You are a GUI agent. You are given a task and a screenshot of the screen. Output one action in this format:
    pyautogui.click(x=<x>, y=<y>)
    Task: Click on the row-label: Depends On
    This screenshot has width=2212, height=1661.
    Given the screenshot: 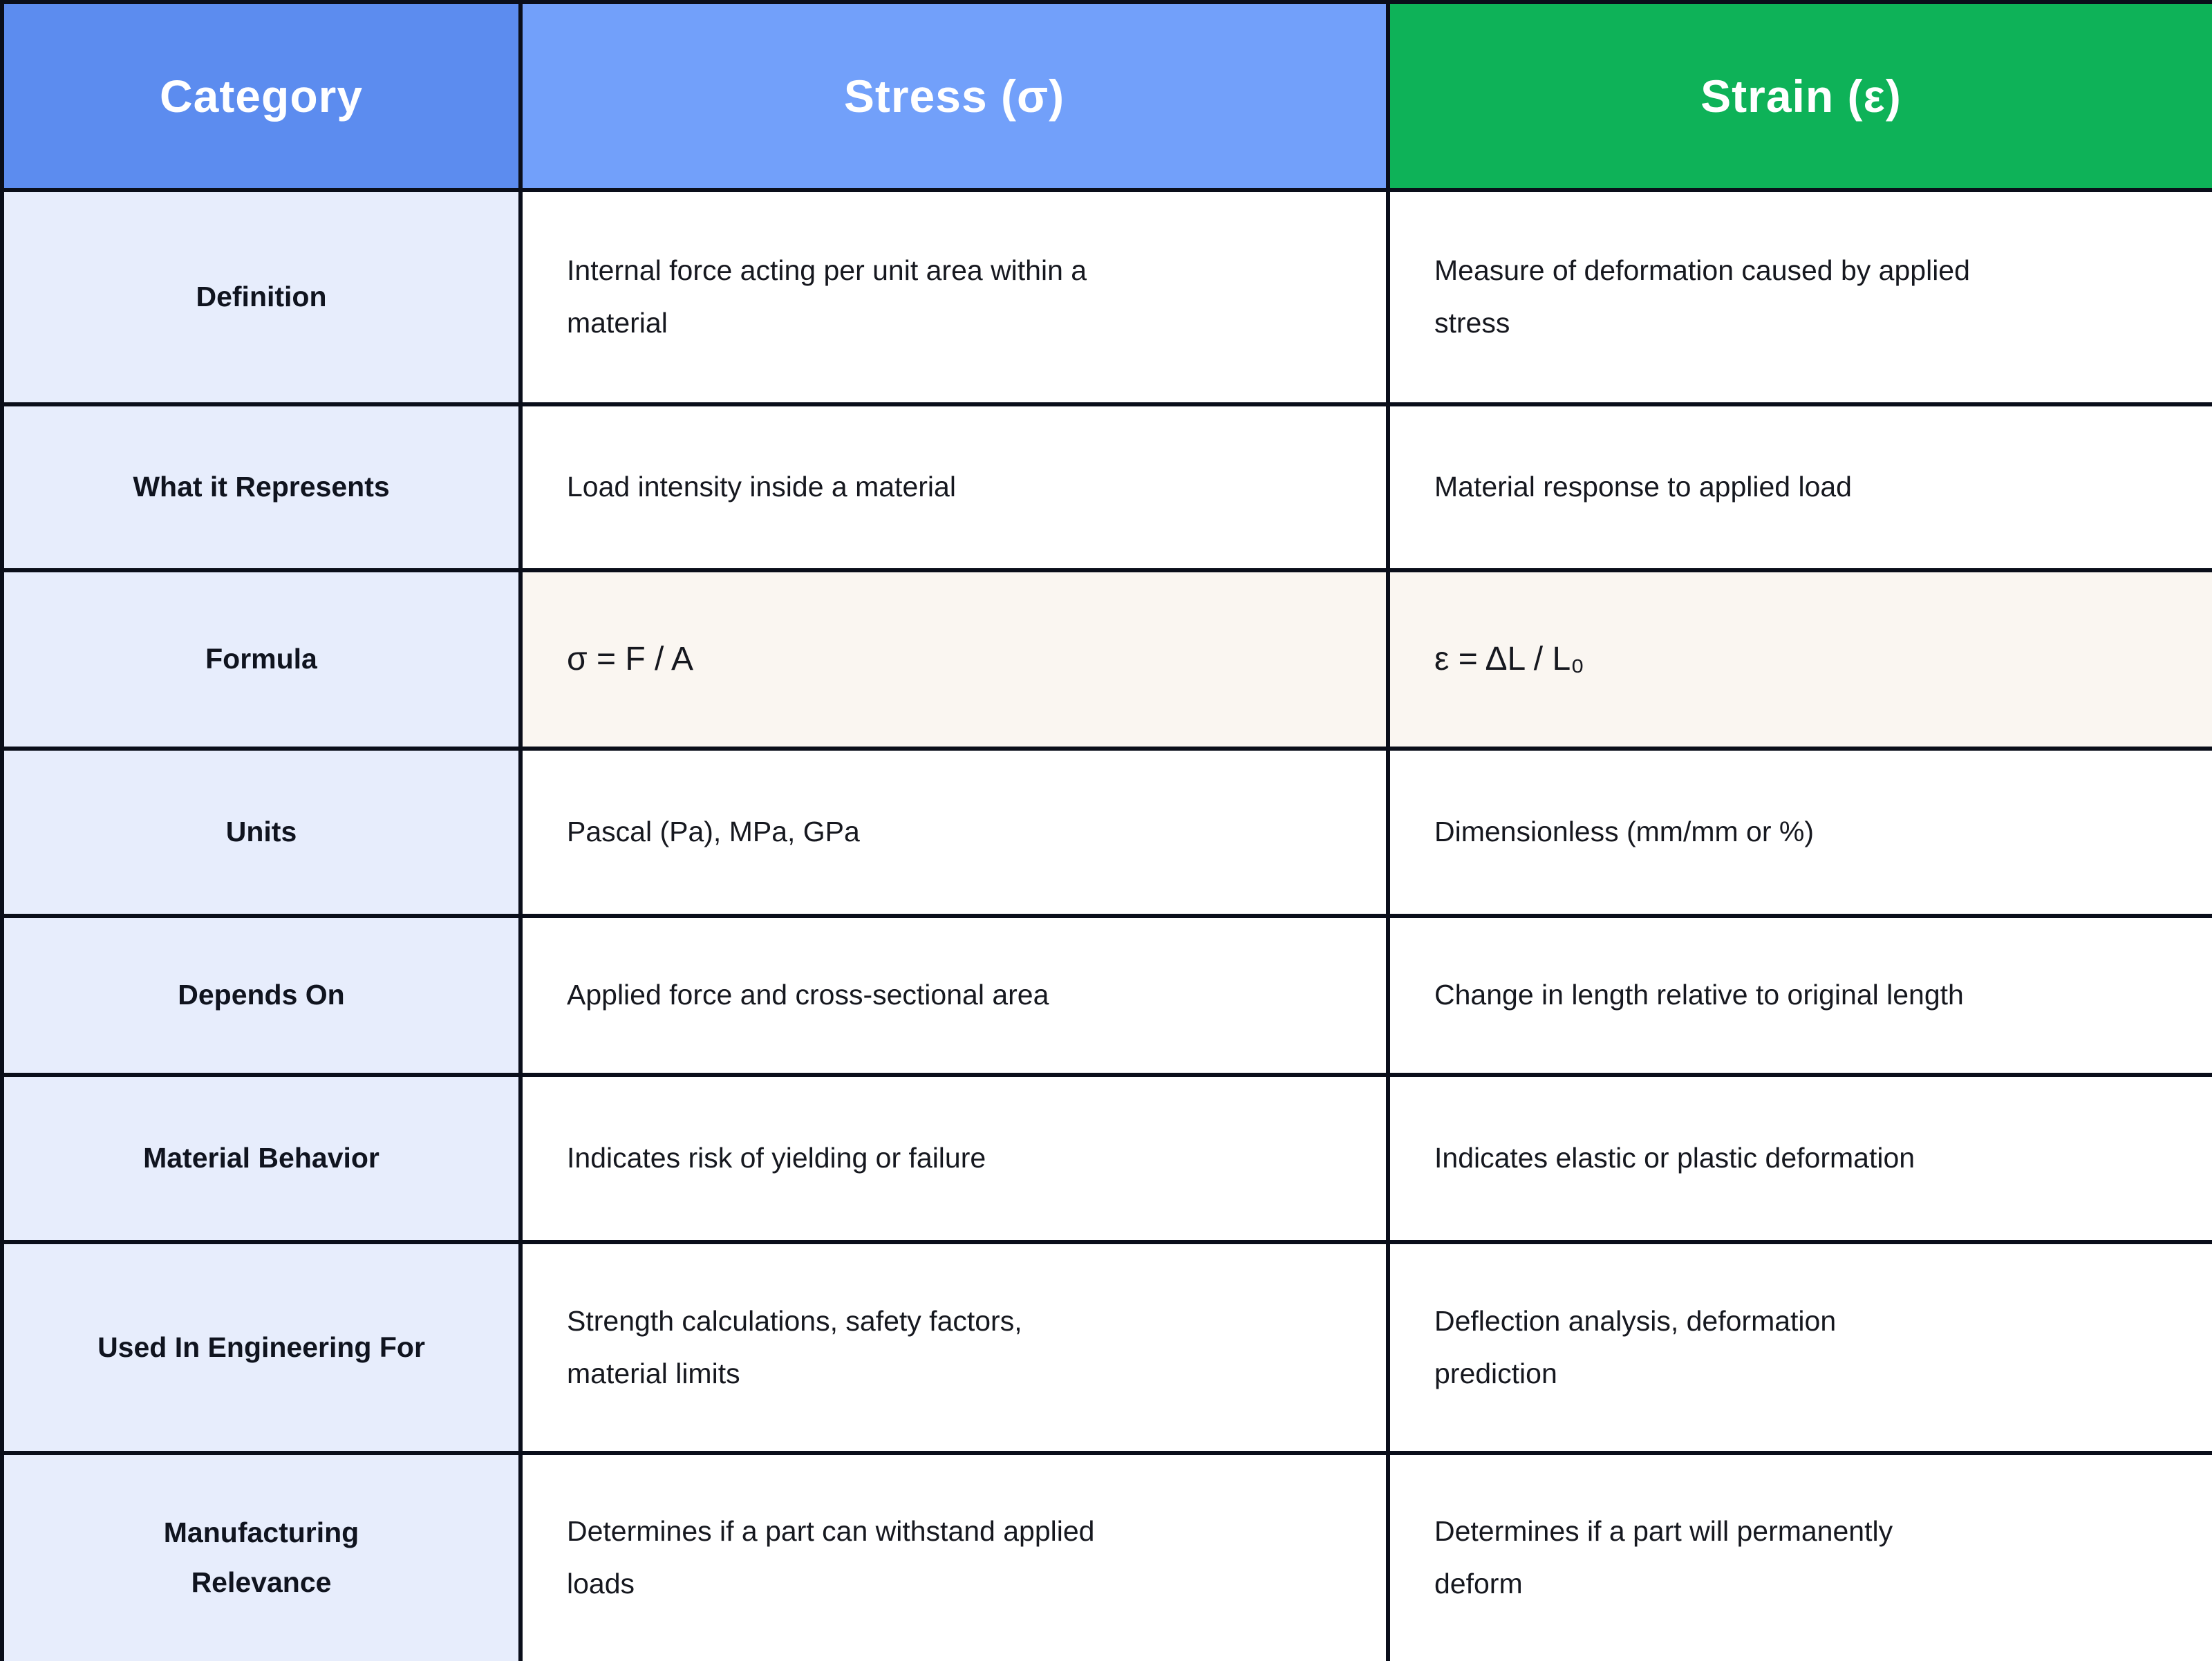 What is the action you would take?
    pyautogui.click(x=261, y=996)
    